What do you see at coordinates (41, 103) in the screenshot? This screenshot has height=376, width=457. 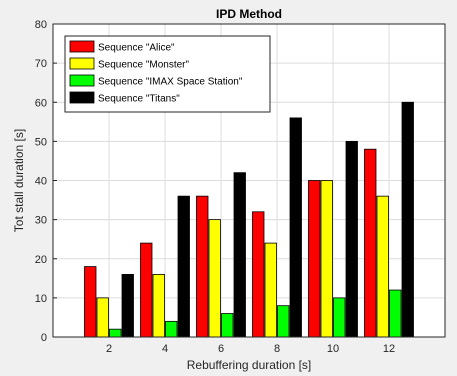 I see `y-tick-label: 60` at bounding box center [41, 103].